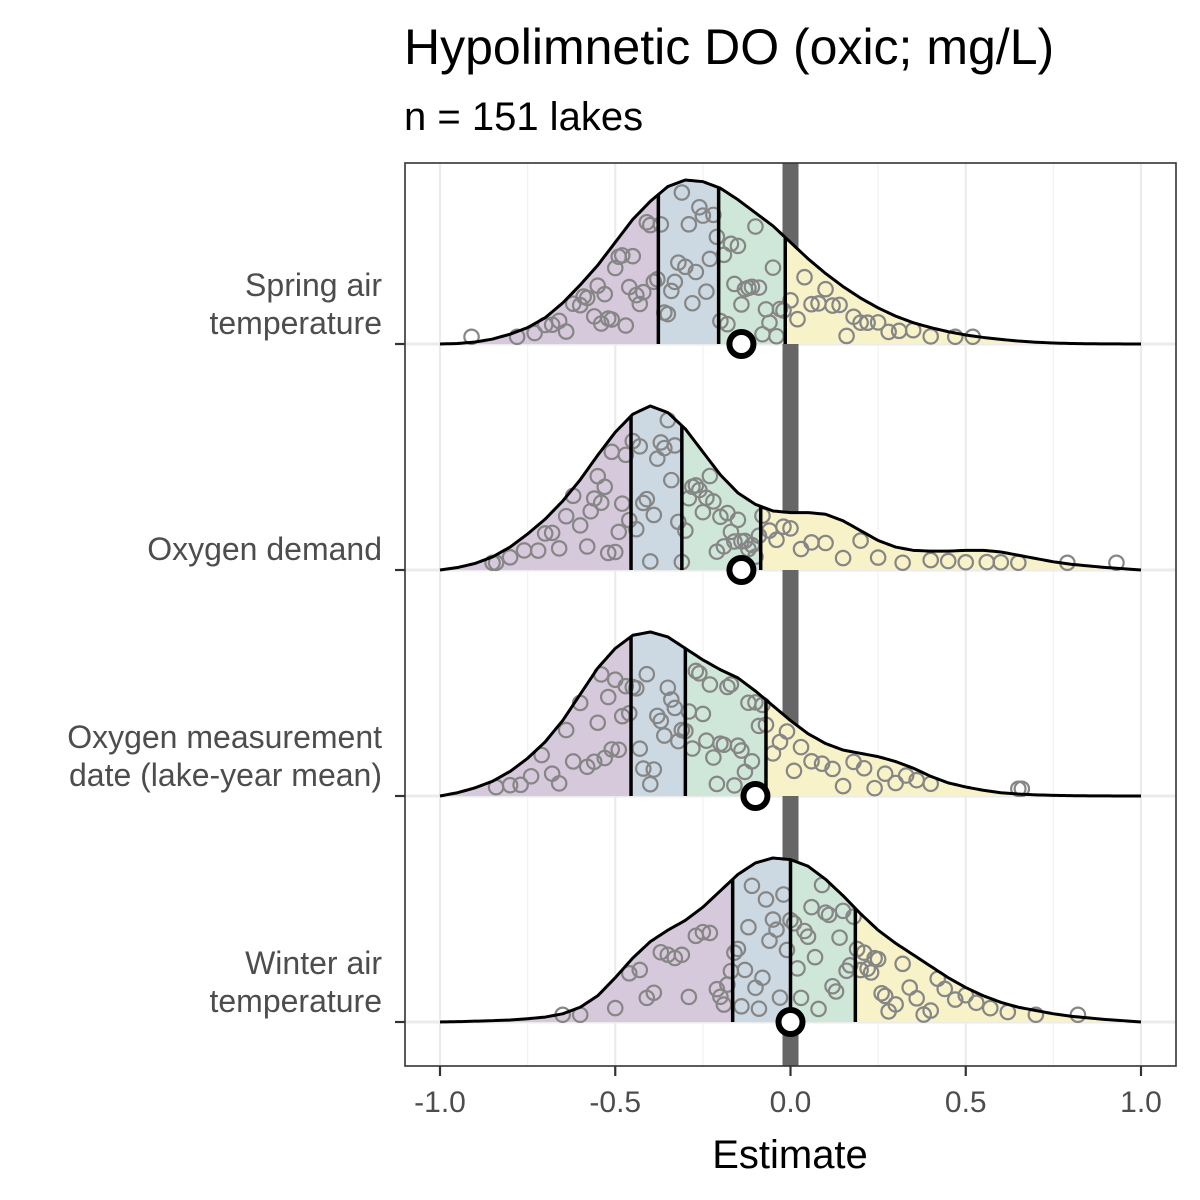 The image size is (1200, 1200). What do you see at coordinates (966, 1102) in the screenshot?
I see `x-tick-label: 0.5` at bounding box center [966, 1102].